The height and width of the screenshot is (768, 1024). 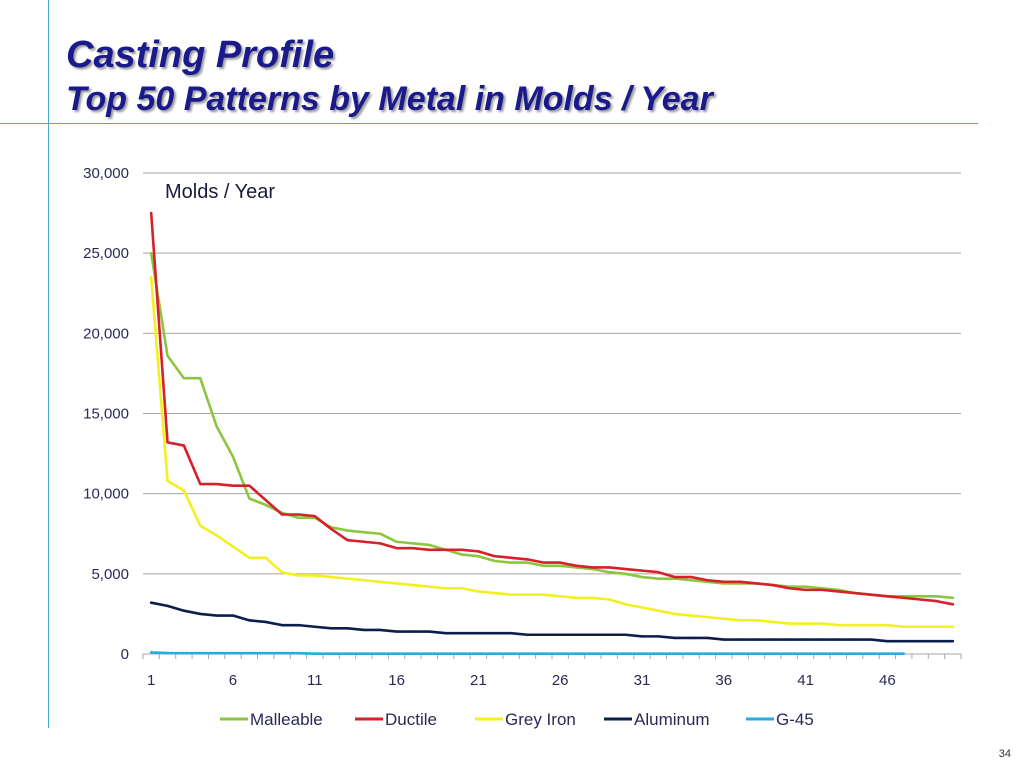 What do you see at coordinates (517, 719) in the screenshot?
I see `chart-legend: Malleable Ductile Grey Iron Aluminum G-45` at bounding box center [517, 719].